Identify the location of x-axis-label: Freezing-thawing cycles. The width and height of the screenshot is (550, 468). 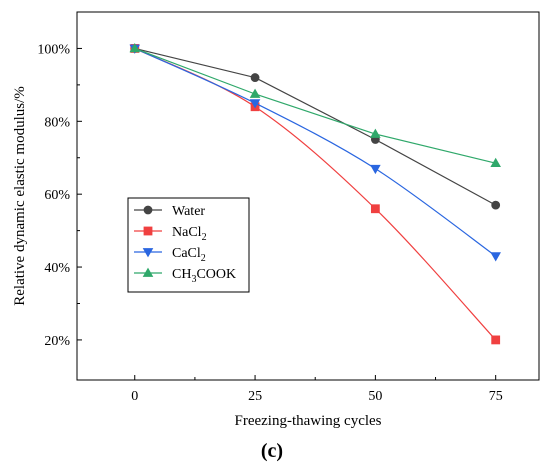
(307, 421).